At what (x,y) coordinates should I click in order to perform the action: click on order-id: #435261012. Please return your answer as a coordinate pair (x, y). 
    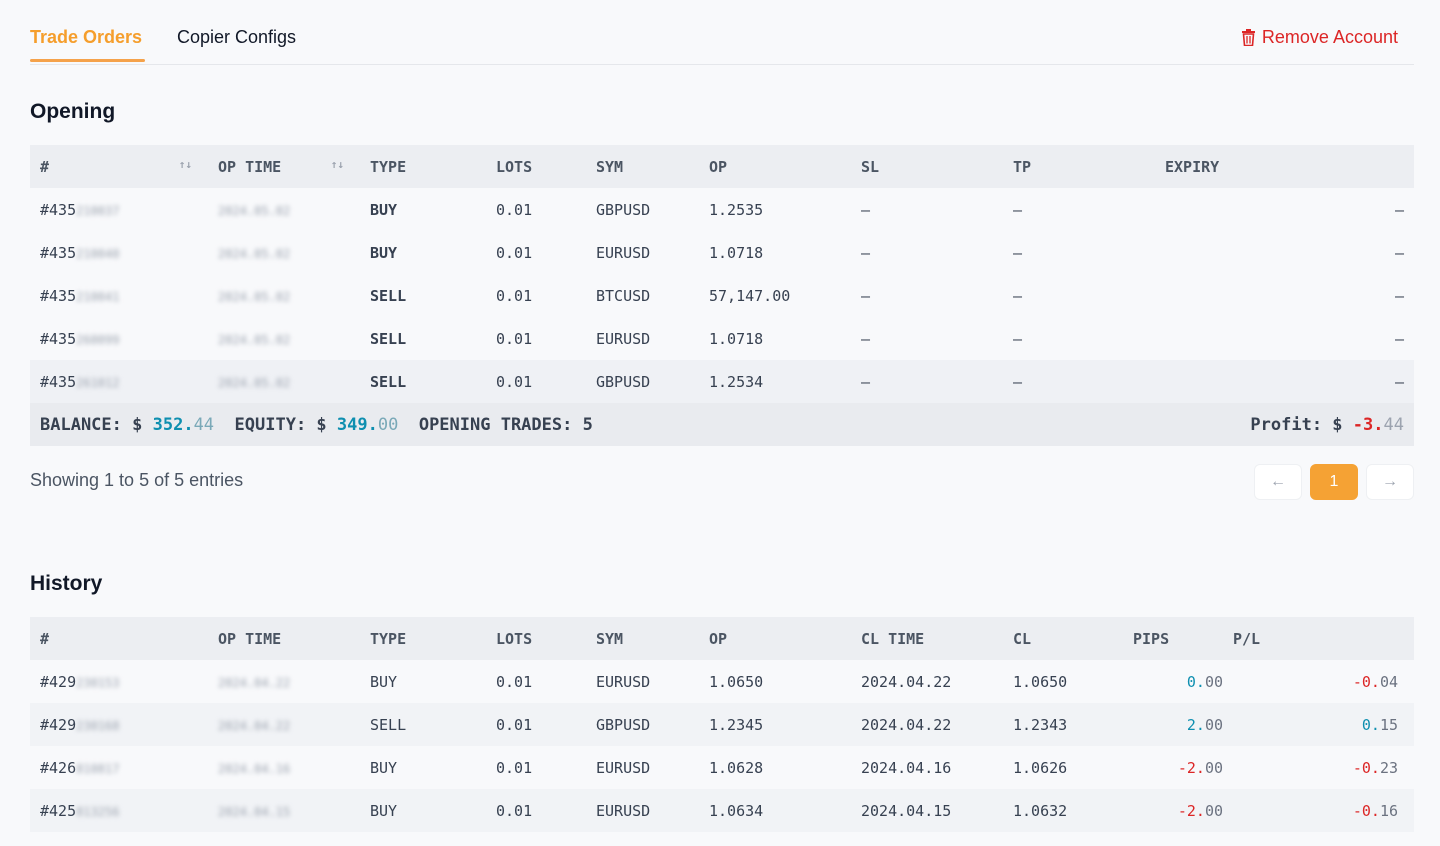
    Looking at the image, I should click on (119, 381).